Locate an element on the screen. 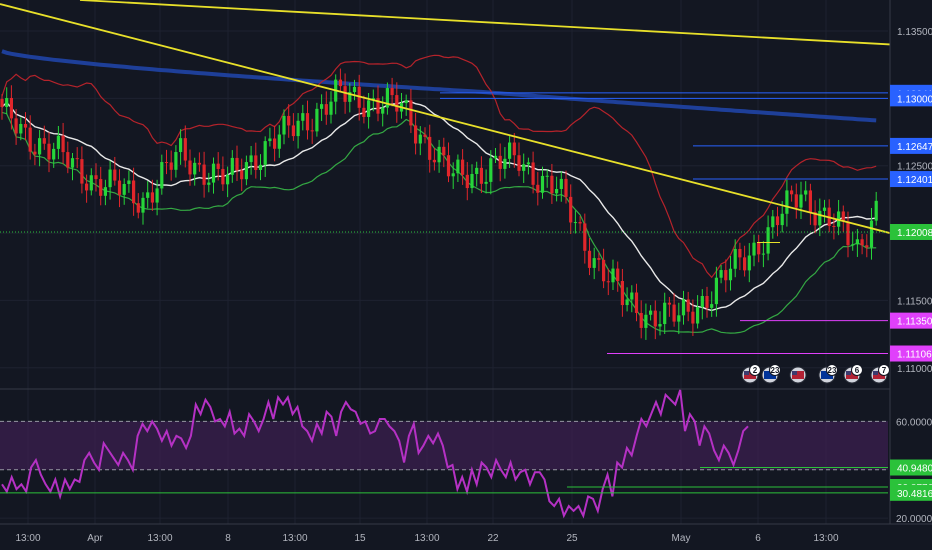 This screenshot has width=932, height=550. price-level-tag-6-bg is located at coordinates (911, 353).